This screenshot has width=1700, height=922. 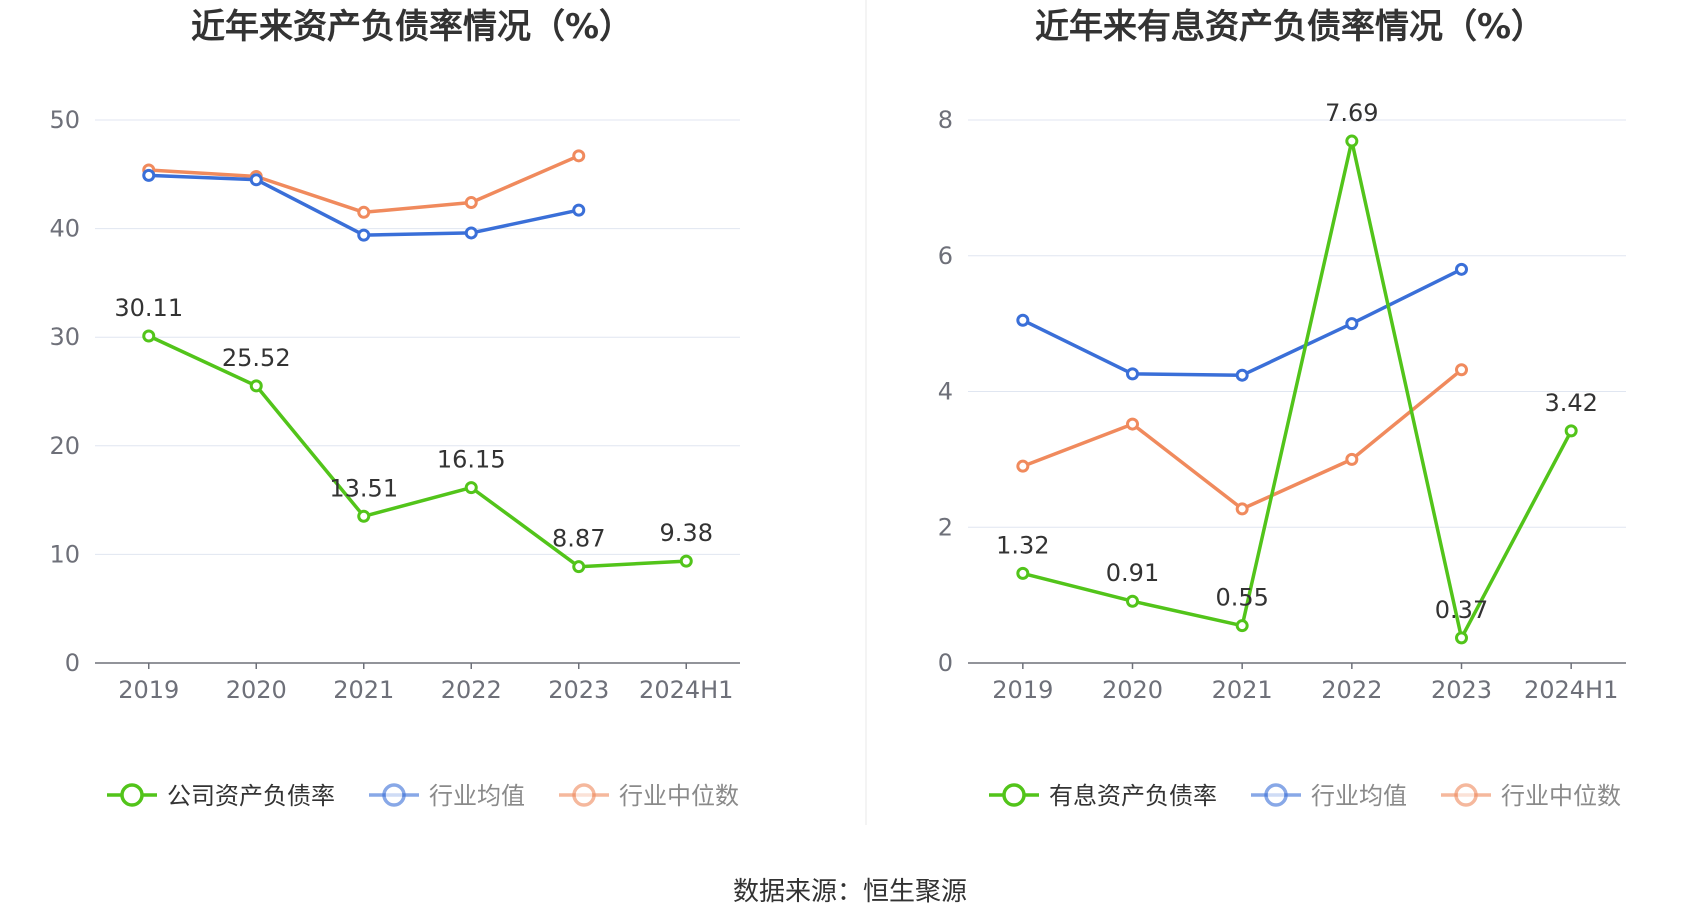 What do you see at coordinates (1241, 598) in the screenshot?
I see `data-label: 0.55` at bounding box center [1241, 598].